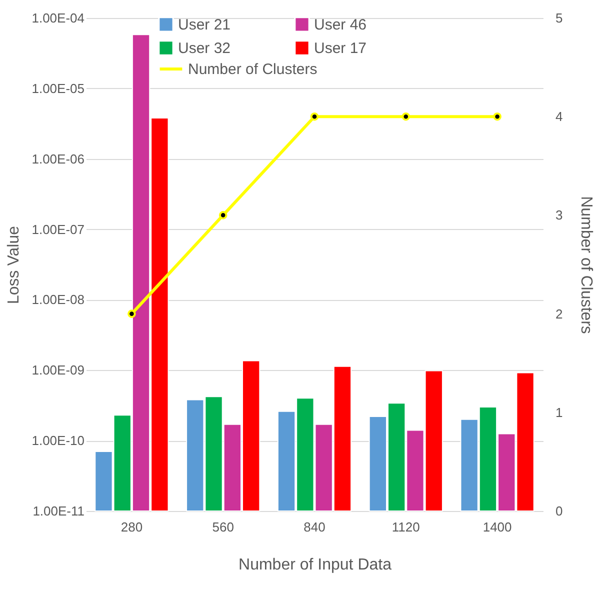 Image resolution: width=615 pixels, height=598 pixels. I want to click on y-tick-label: 1.00E-05, so click(58, 88).